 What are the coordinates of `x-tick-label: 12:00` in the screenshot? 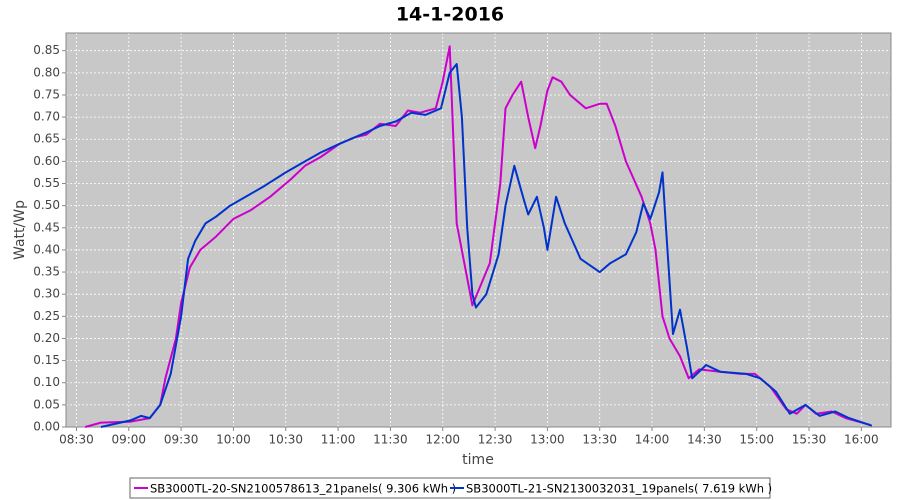 It's located at (442, 440).